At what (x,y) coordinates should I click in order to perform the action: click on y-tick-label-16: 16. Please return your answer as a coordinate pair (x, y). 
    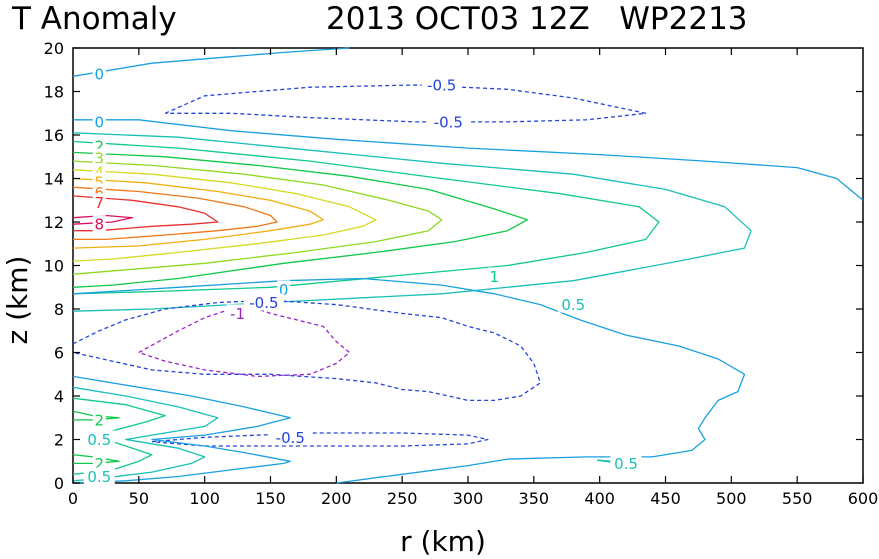
    Looking at the image, I should click on (54, 135).